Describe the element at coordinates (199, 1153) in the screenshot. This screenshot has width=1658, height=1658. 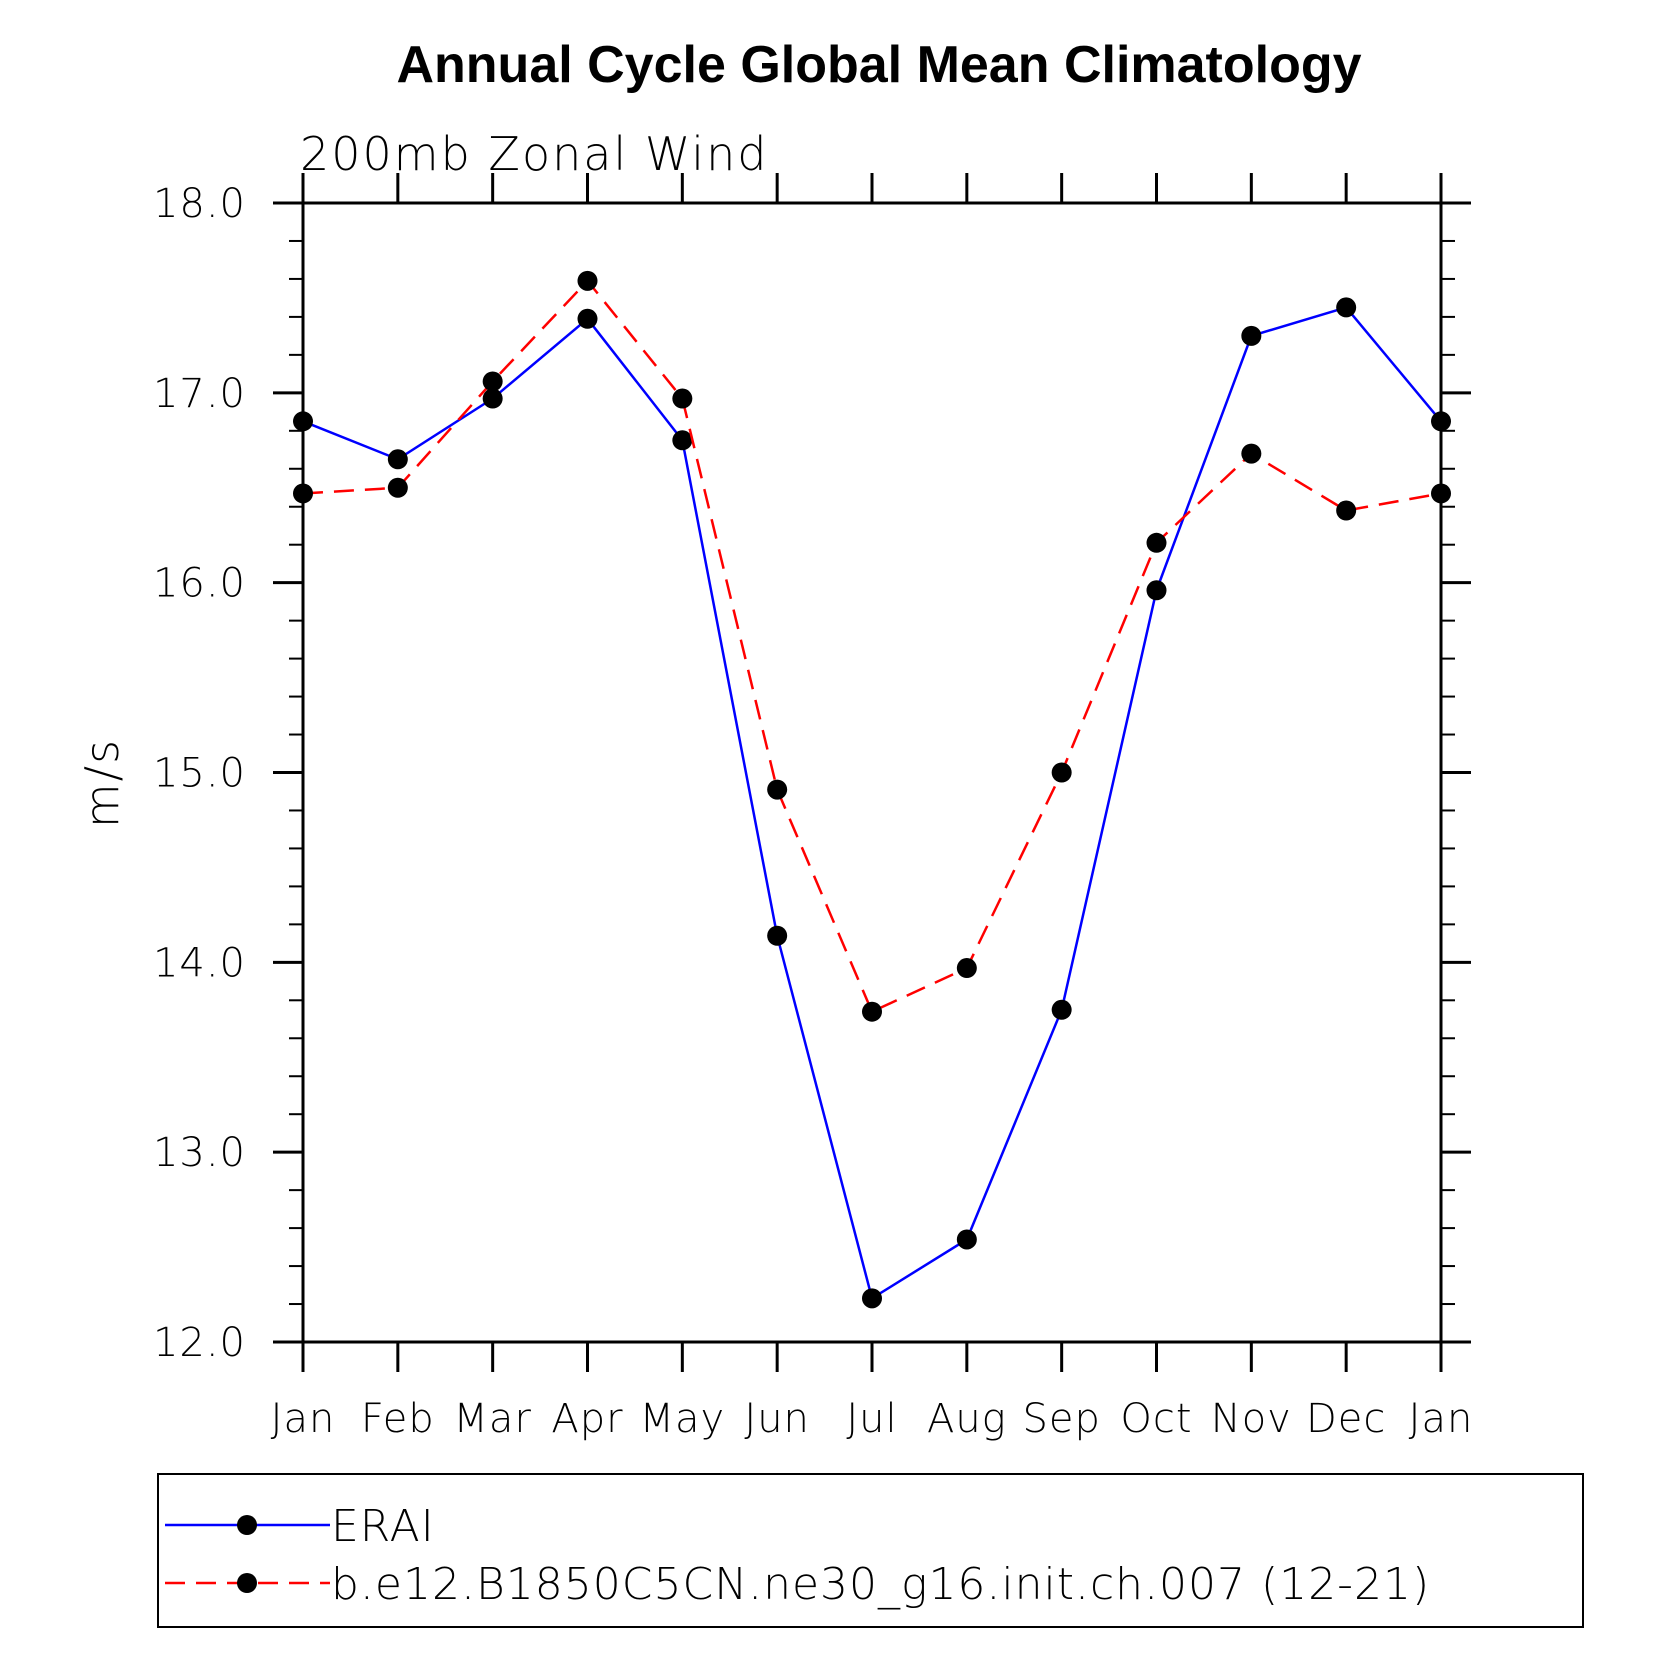
I see `y-tick-label: 13.0` at that location.